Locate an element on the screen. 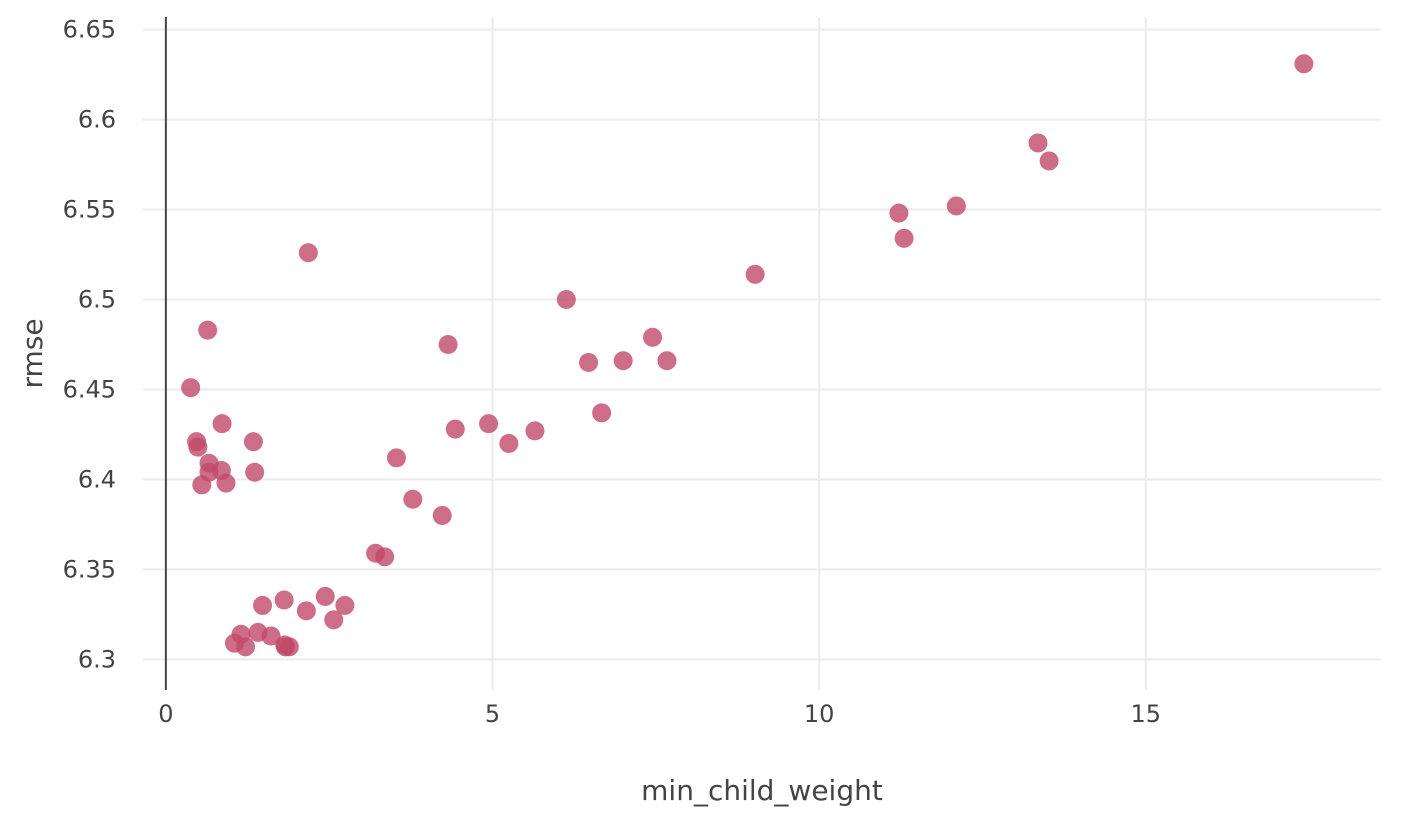 Image resolution: width=1420 pixels, height=826 pixels. x-tick-label: 5 is located at coordinates (492, 714).